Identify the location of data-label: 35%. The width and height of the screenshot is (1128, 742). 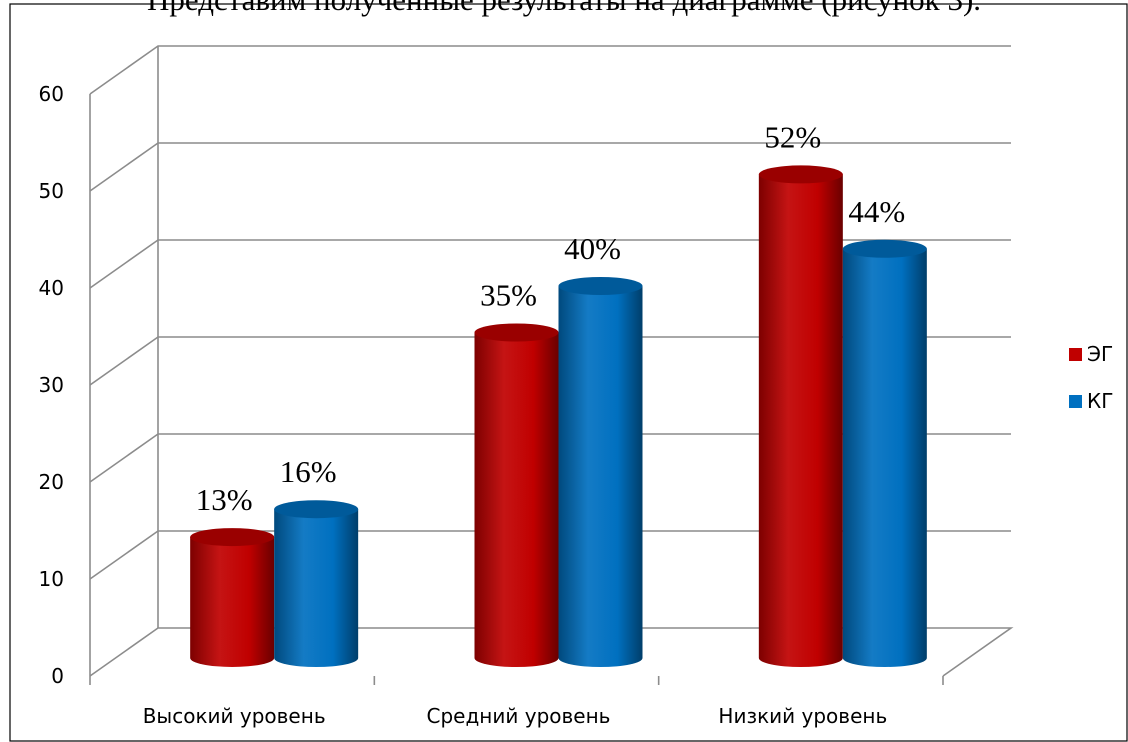
(508, 295).